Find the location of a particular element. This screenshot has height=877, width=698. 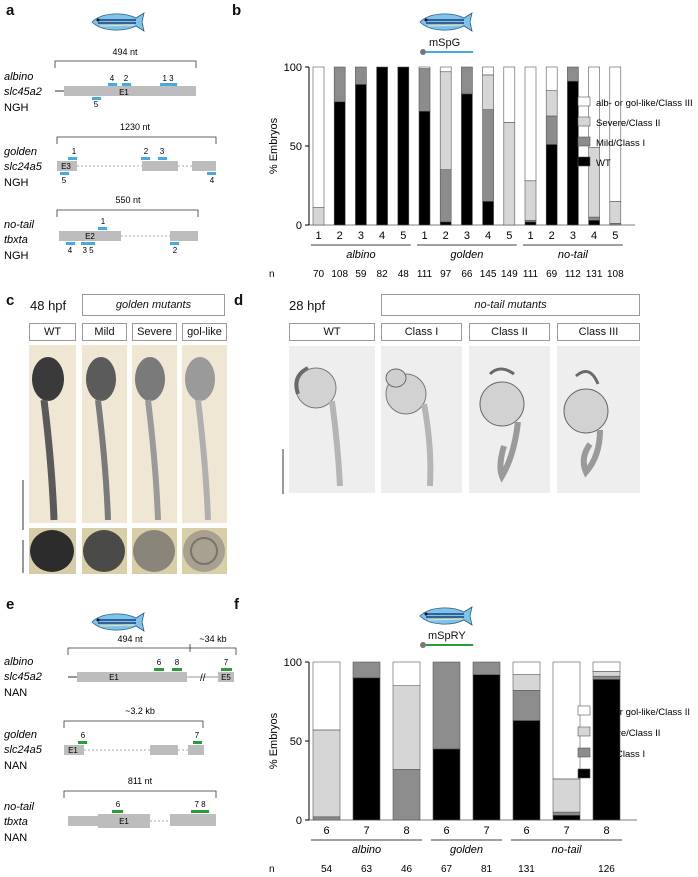

legend-label: alb- or gol-like/Class II is located at coordinates (643, 712).